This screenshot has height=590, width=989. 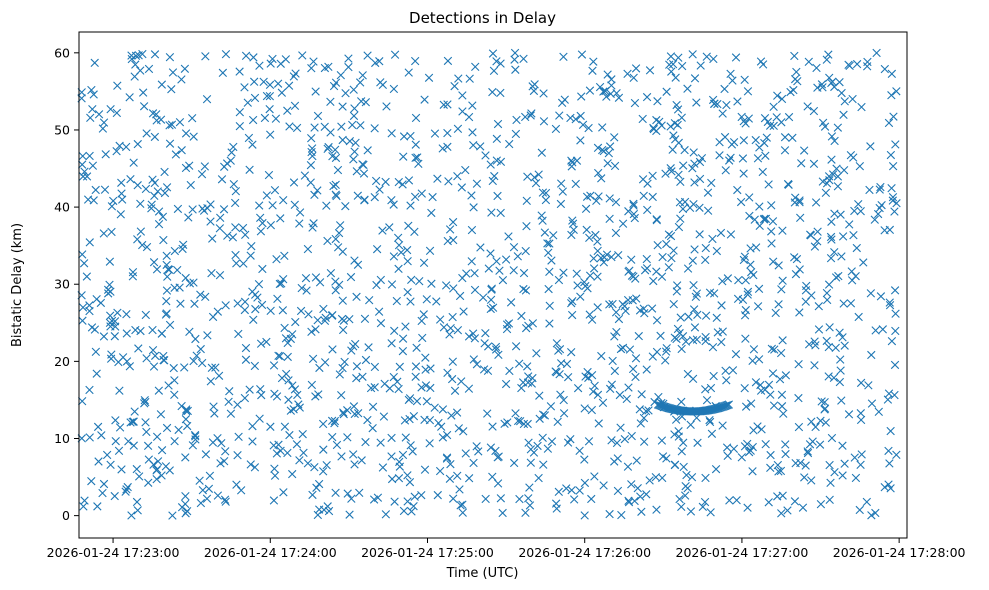 What do you see at coordinates (66, 515) in the screenshot?
I see `y-tick-label: 0` at bounding box center [66, 515].